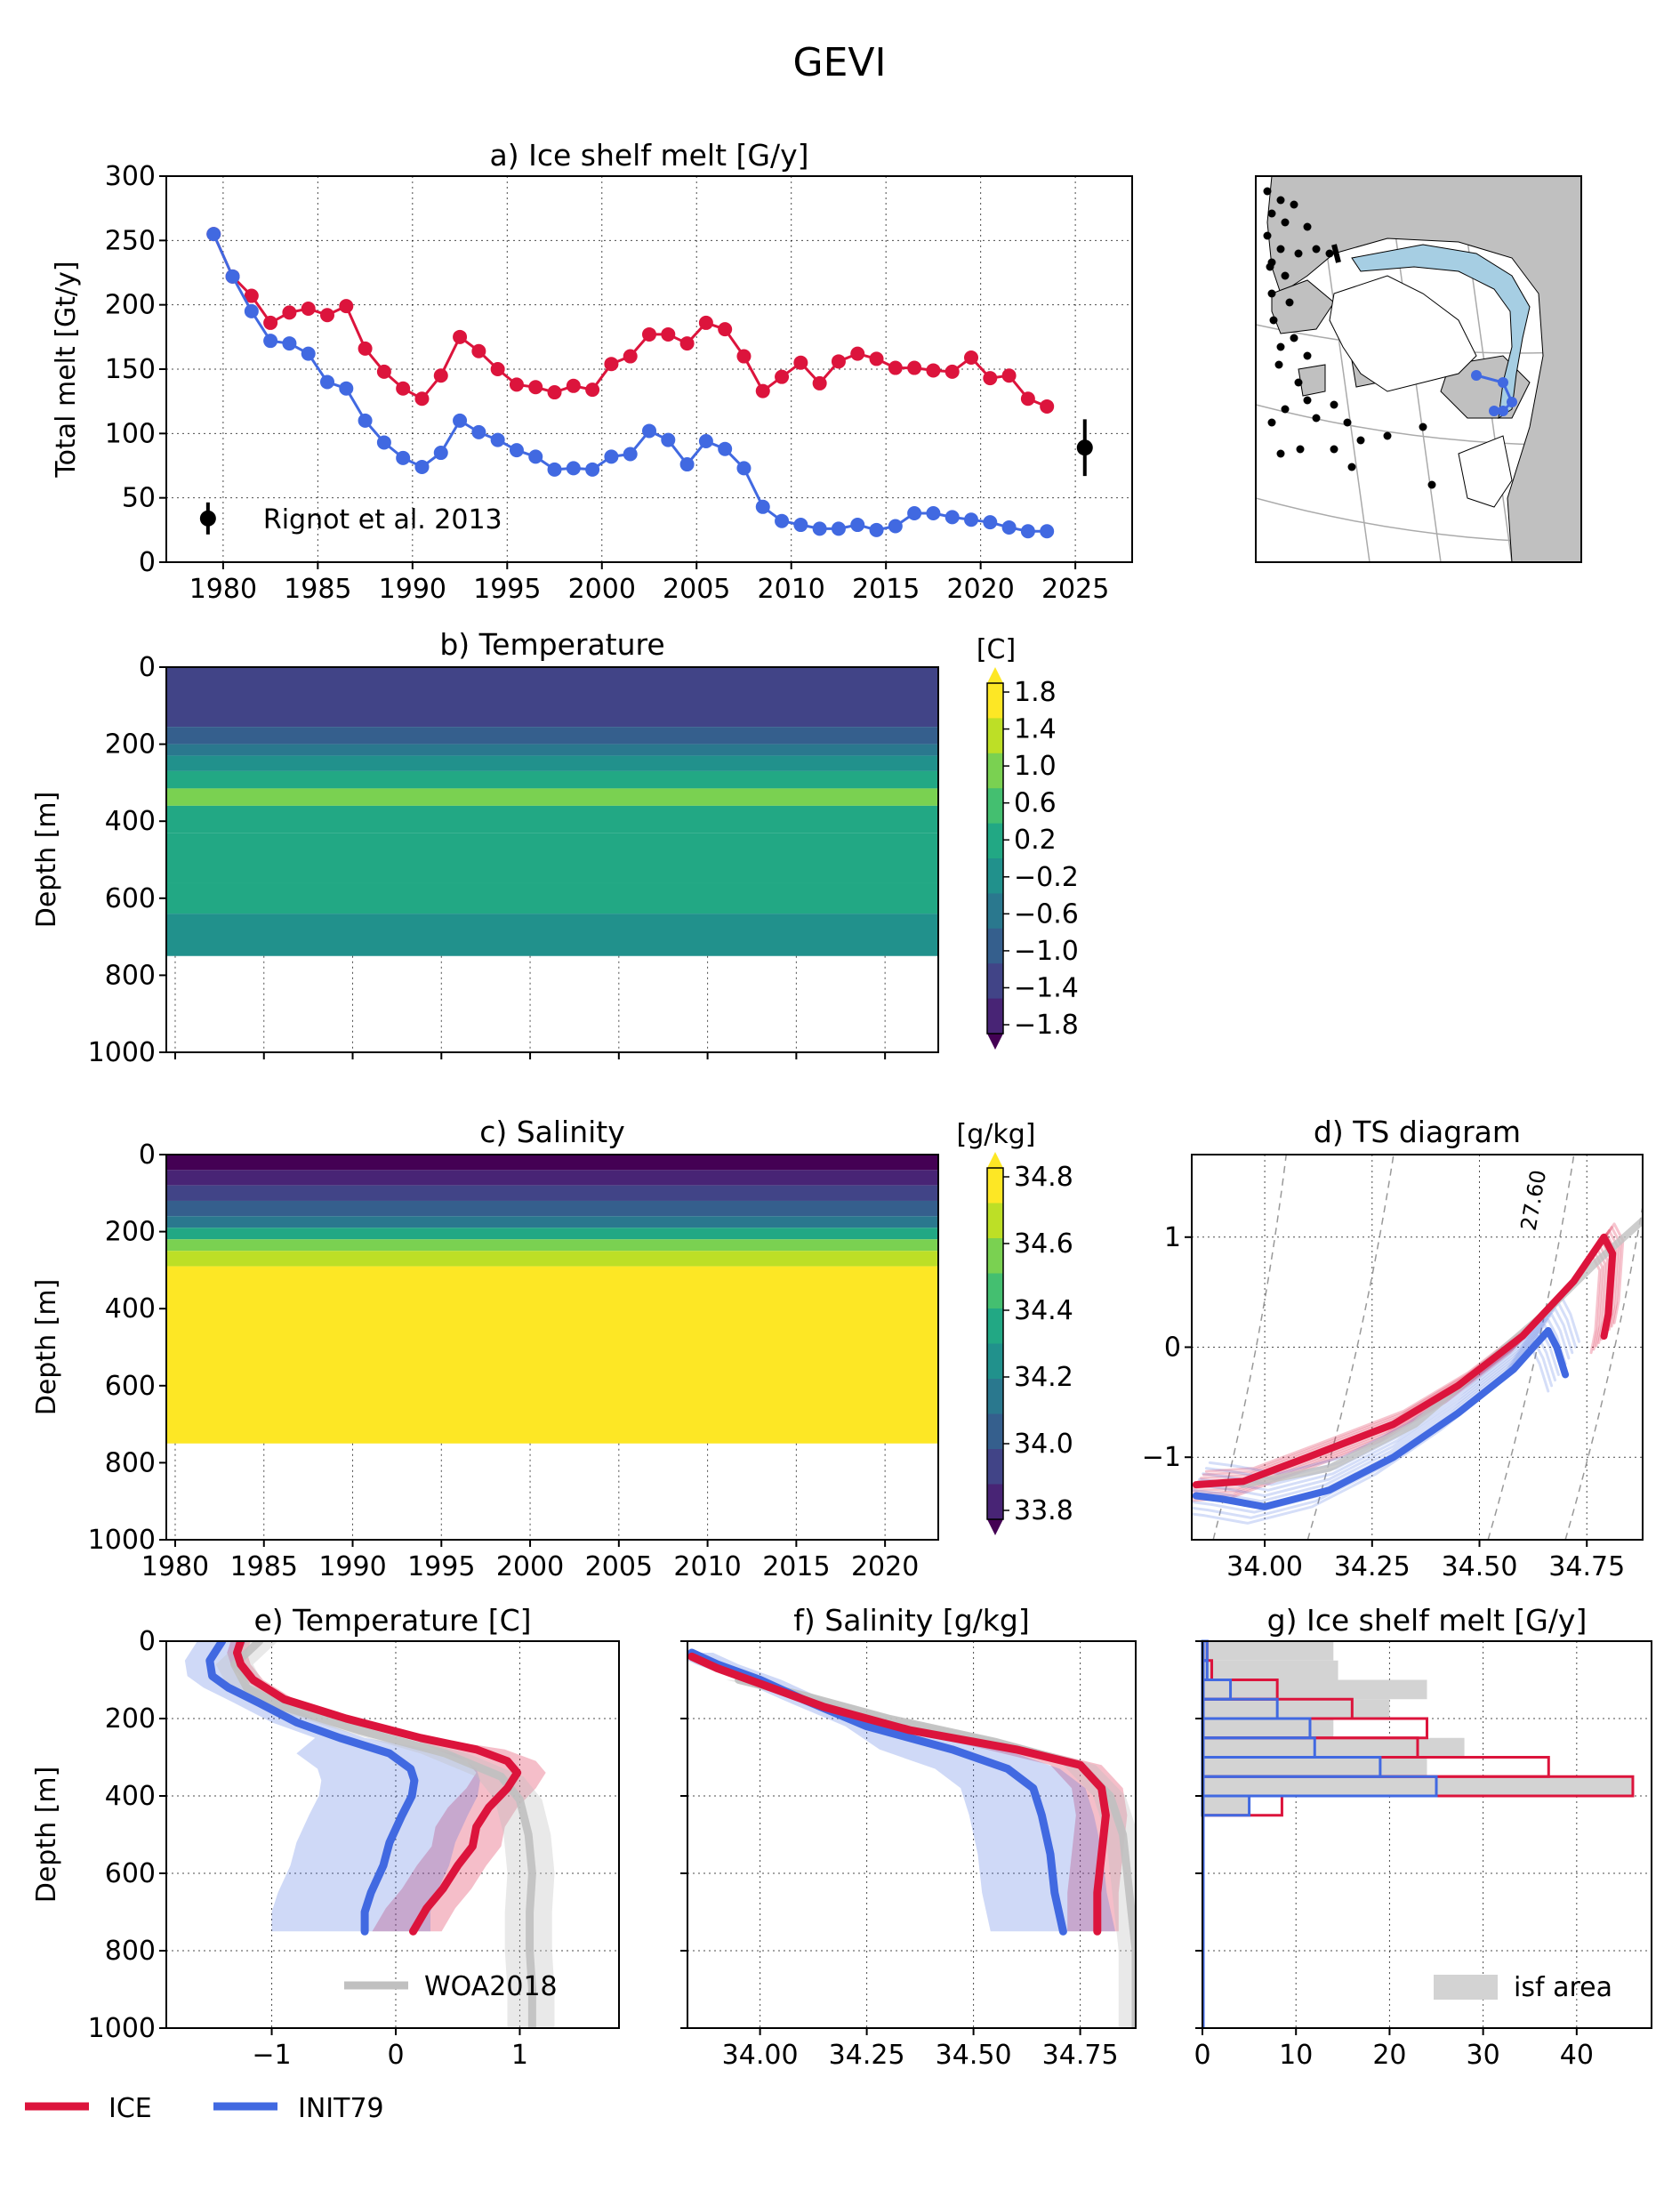  Describe the element at coordinates (980, 589) in the screenshot. I see `x-tick-label: 2020` at that location.